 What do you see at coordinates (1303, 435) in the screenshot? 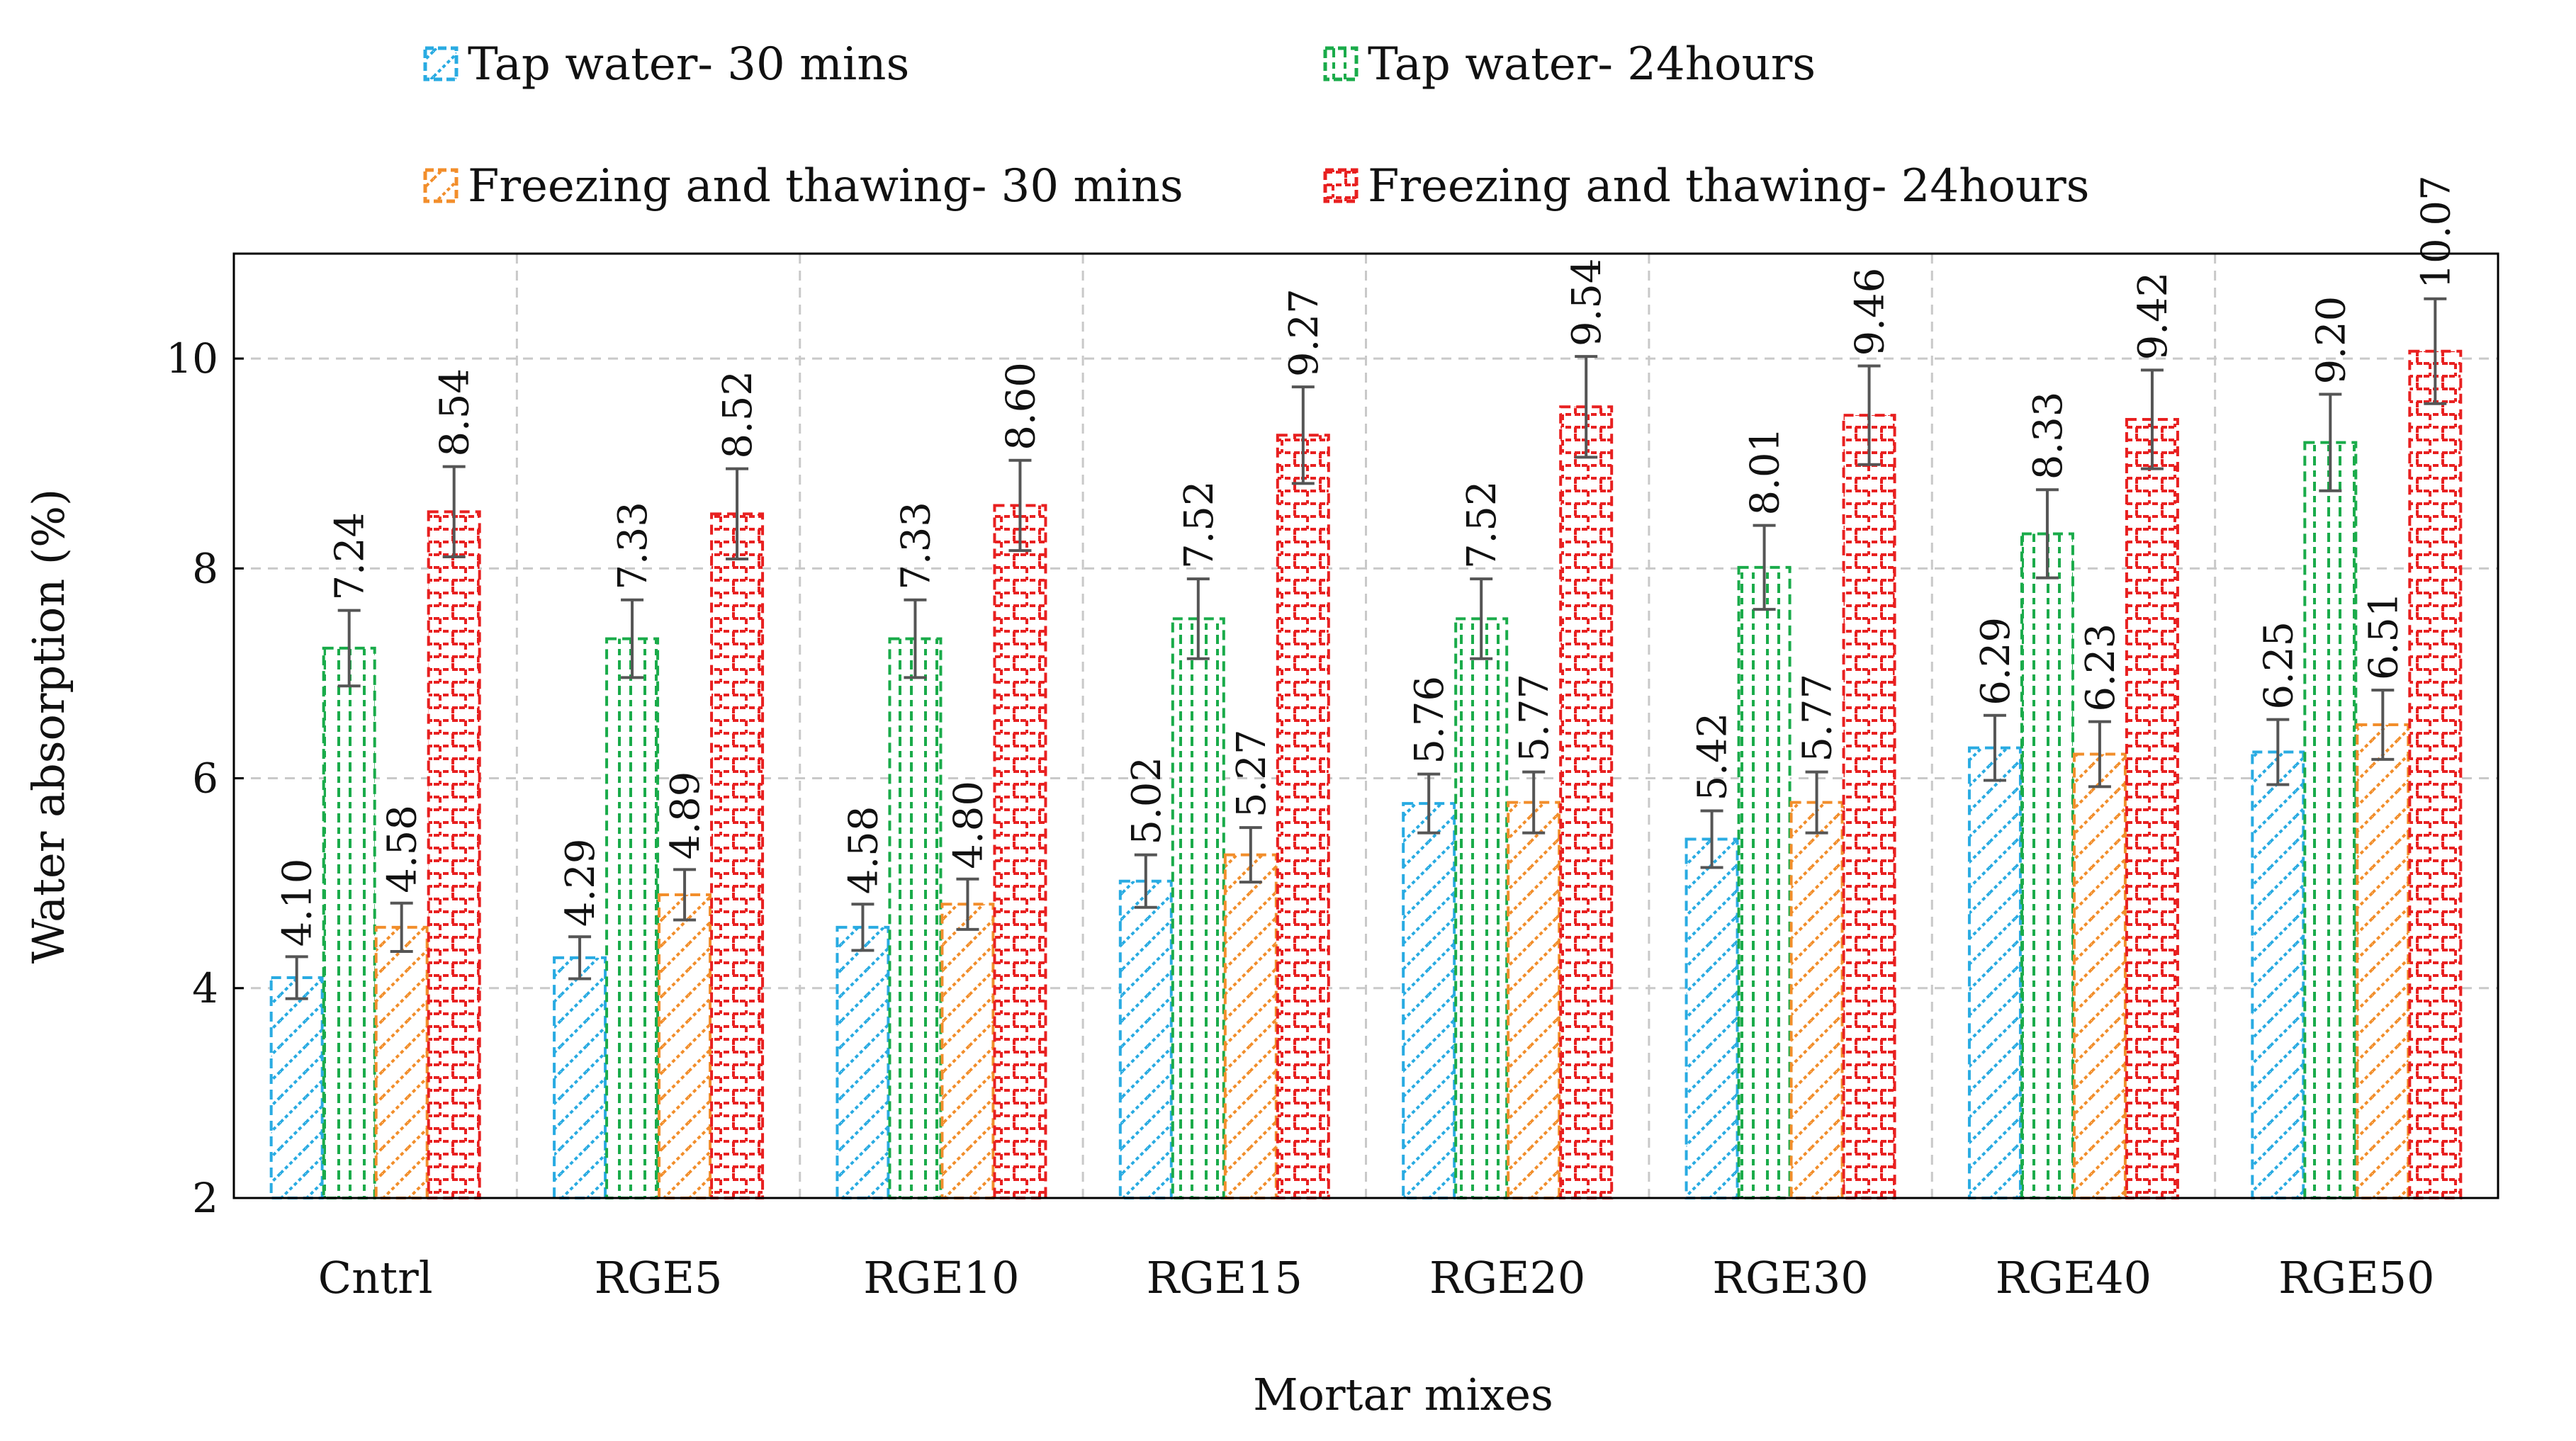
I see `error-bar-rge15-s4` at bounding box center [1303, 435].